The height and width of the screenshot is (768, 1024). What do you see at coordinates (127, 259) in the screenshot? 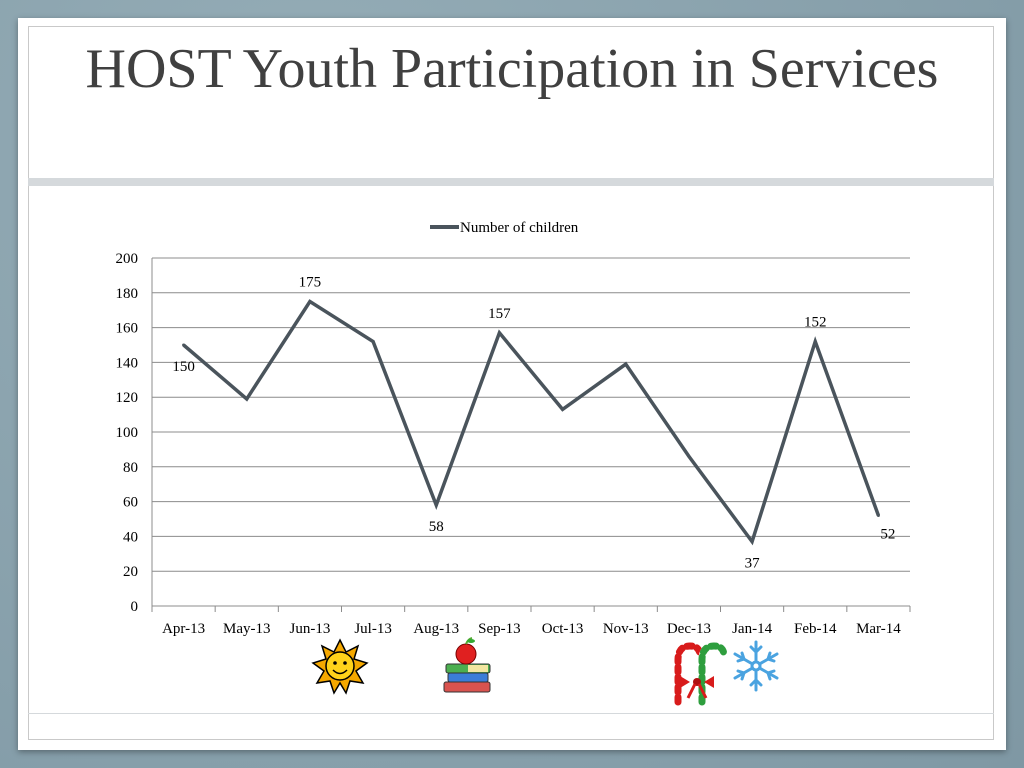
I see `y-tick-label: 200` at bounding box center [127, 259].